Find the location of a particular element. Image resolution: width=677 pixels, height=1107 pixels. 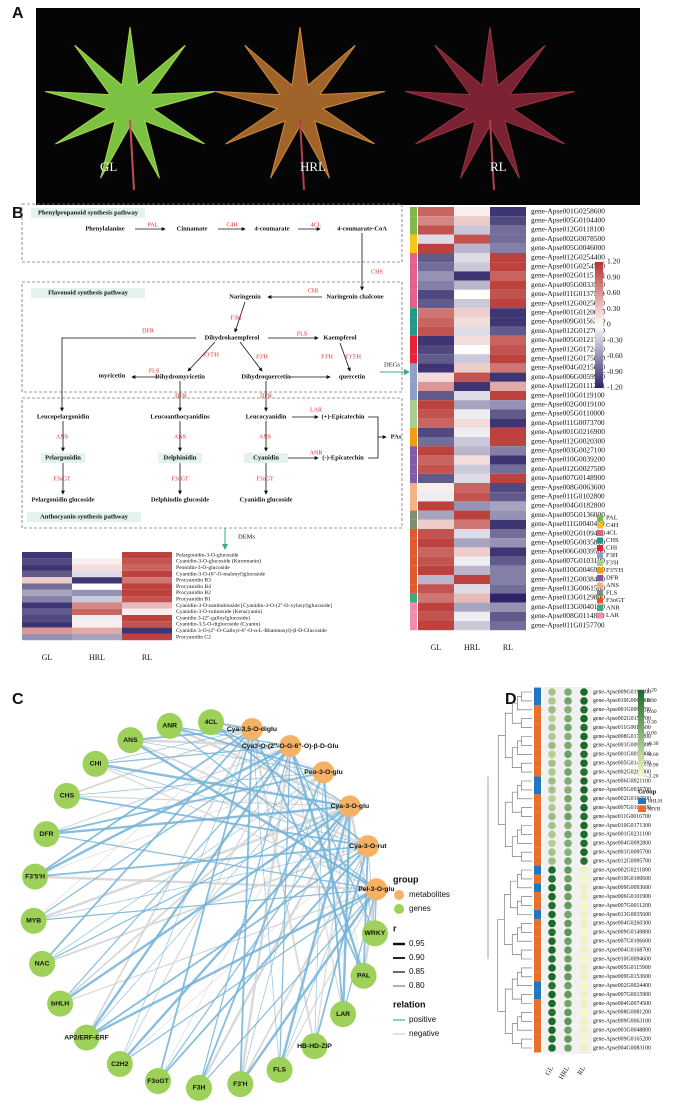

row-label: gene-Apse005G0104400 is located at coordinates (568, 220).